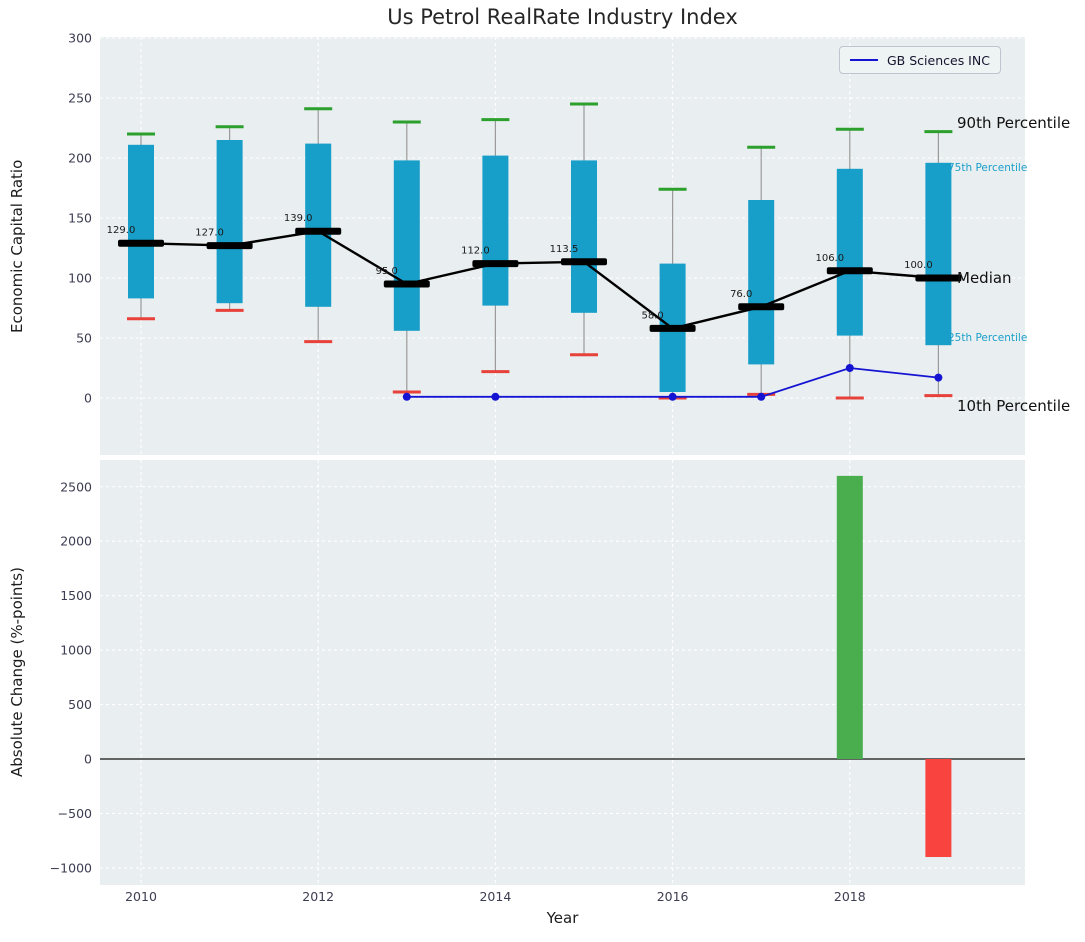  What do you see at coordinates (539, 279) in the screenshot?
I see `median-line` at bounding box center [539, 279].